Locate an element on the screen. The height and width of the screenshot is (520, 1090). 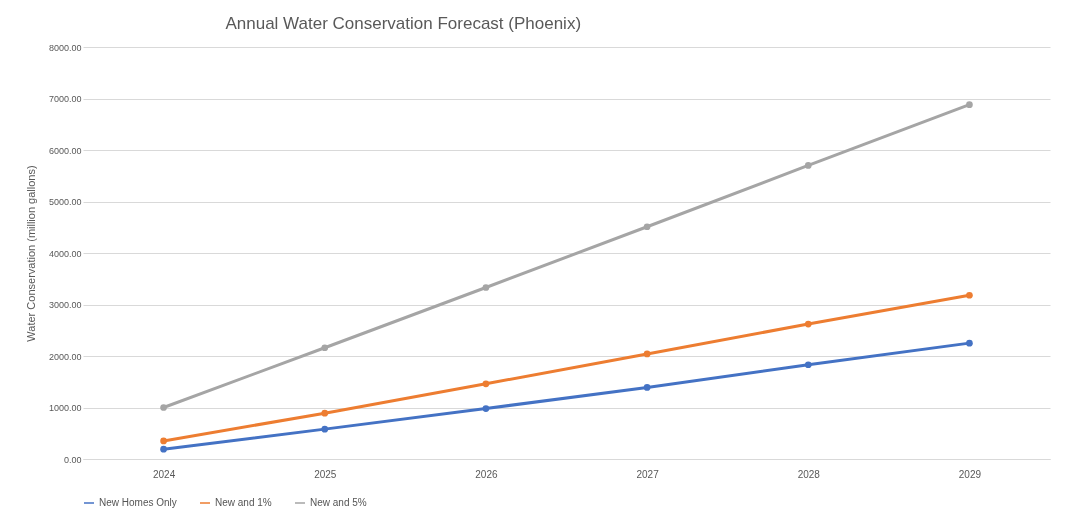
y-tick-label: 8000.00 is located at coordinates (65, 47).